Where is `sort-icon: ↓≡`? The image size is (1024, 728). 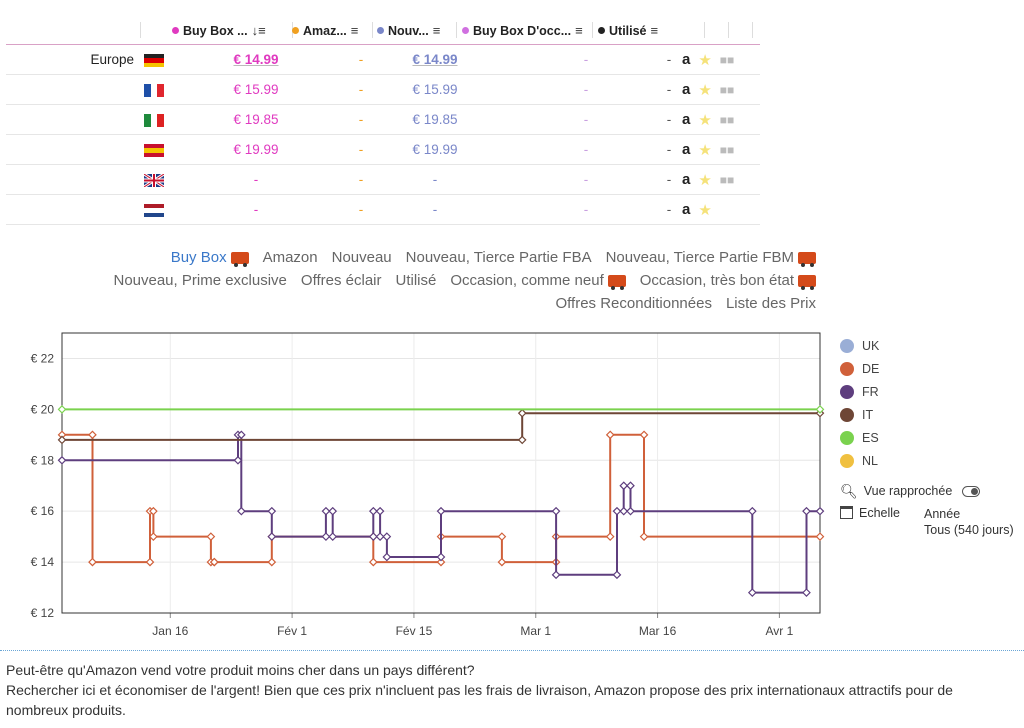 sort-icon: ↓≡ is located at coordinates (258, 30).